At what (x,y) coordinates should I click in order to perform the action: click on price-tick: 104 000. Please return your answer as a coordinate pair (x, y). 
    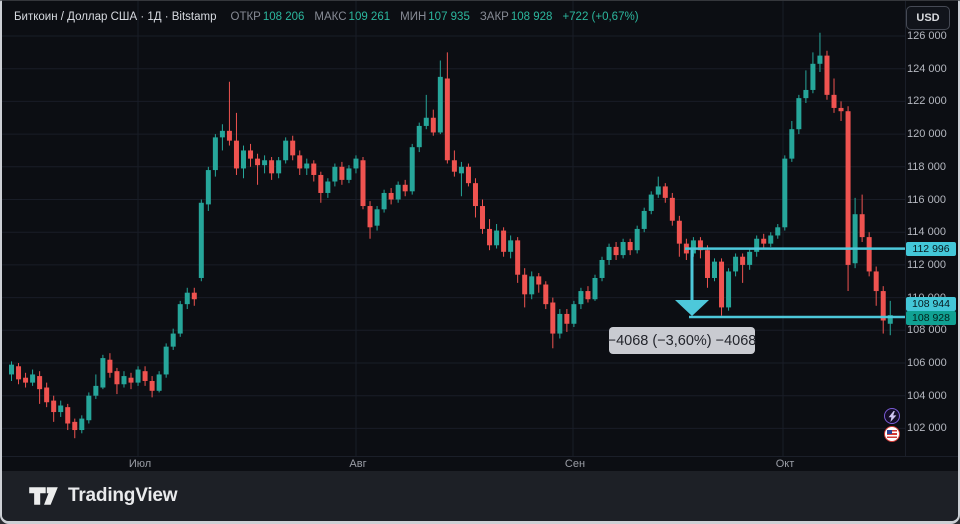
    Looking at the image, I should click on (927, 395).